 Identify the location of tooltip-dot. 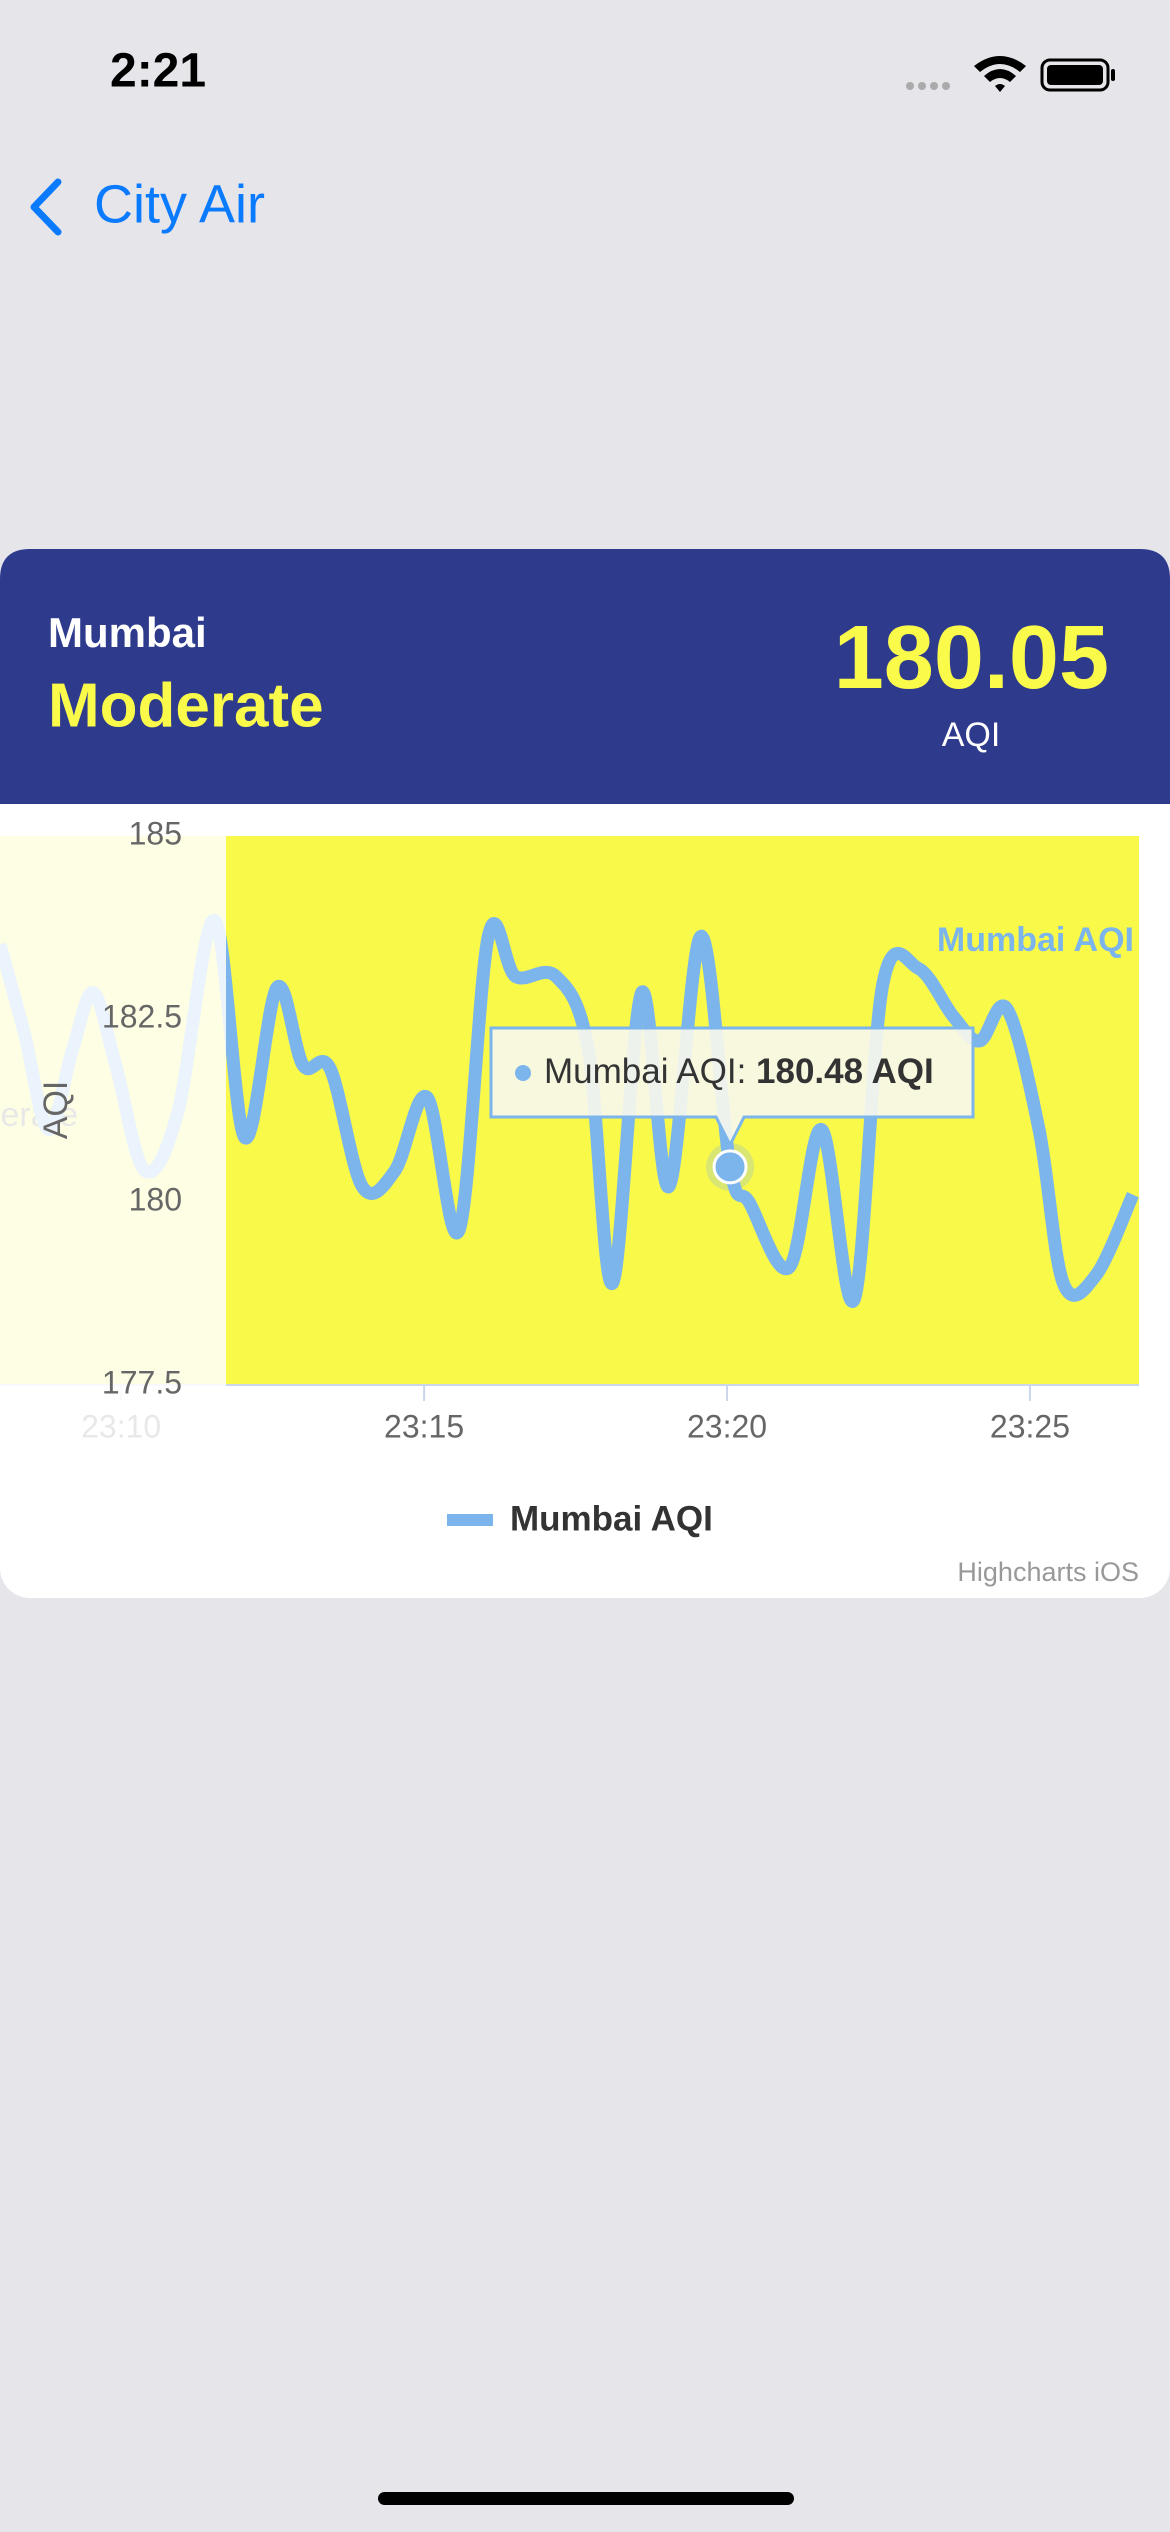
(523, 1073).